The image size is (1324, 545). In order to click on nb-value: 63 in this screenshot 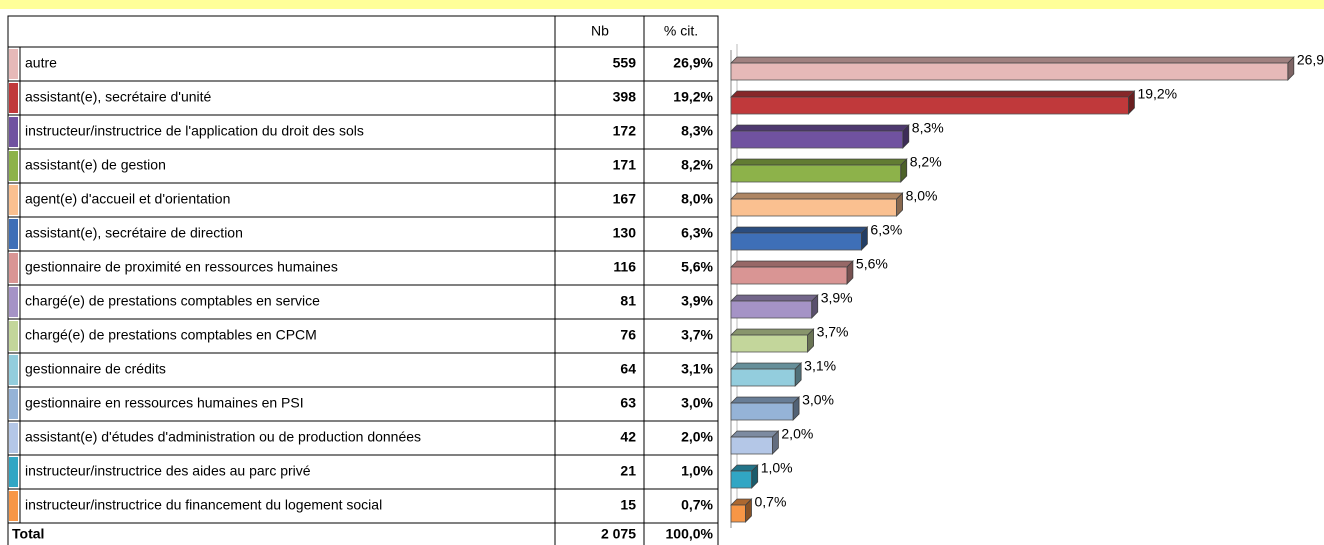, I will do `click(628, 403)`.